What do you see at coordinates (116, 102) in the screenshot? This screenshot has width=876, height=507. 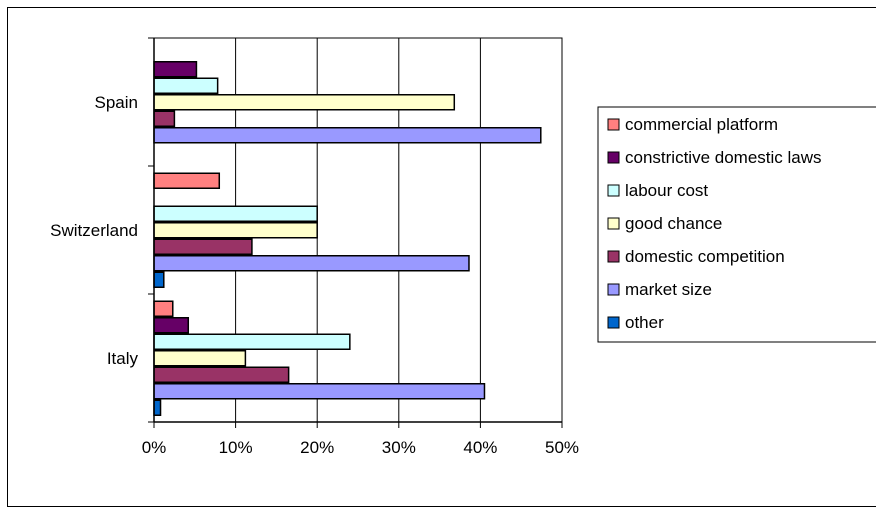 I see `category-label: Spain` at bounding box center [116, 102].